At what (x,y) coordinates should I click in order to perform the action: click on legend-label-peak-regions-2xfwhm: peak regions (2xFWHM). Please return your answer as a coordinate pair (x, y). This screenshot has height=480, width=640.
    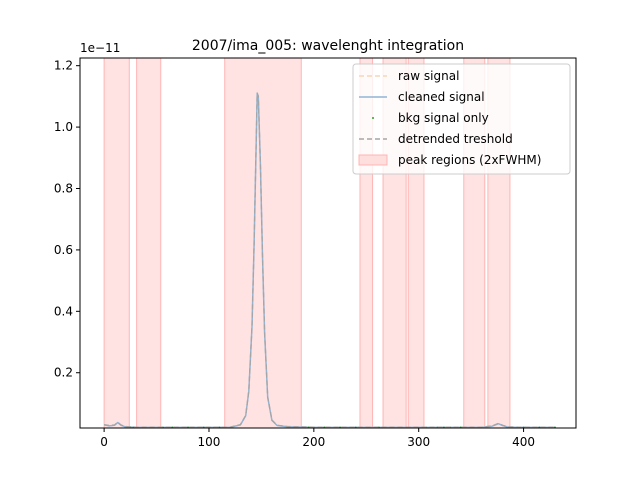
    Looking at the image, I should click on (469, 160).